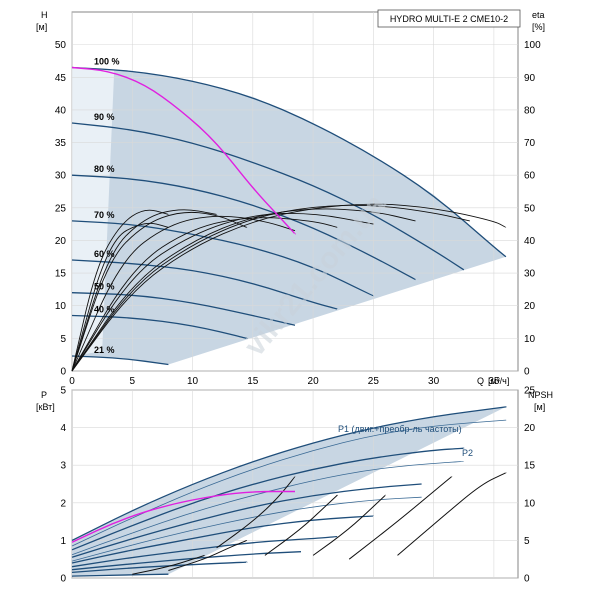  What do you see at coordinates (61, 208) in the screenshot?
I see `top-ytick-label: 25` at bounding box center [61, 208].